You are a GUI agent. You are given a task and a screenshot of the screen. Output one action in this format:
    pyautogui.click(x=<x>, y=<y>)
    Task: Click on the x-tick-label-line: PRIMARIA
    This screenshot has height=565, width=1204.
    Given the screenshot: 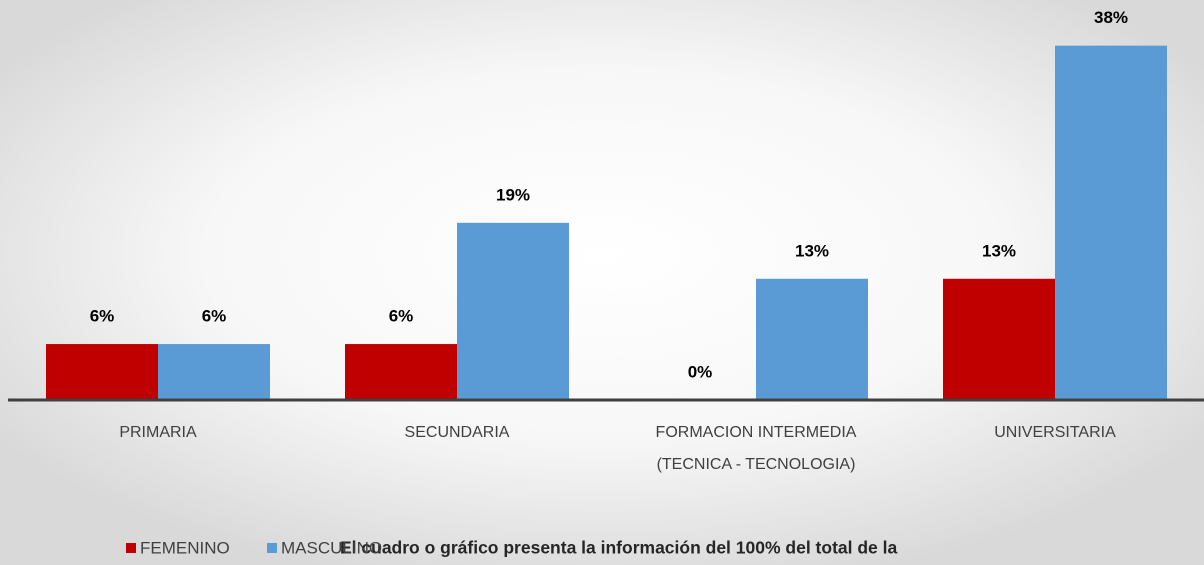 What is the action you would take?
    pyautogui.click(x=158, y=432)
    